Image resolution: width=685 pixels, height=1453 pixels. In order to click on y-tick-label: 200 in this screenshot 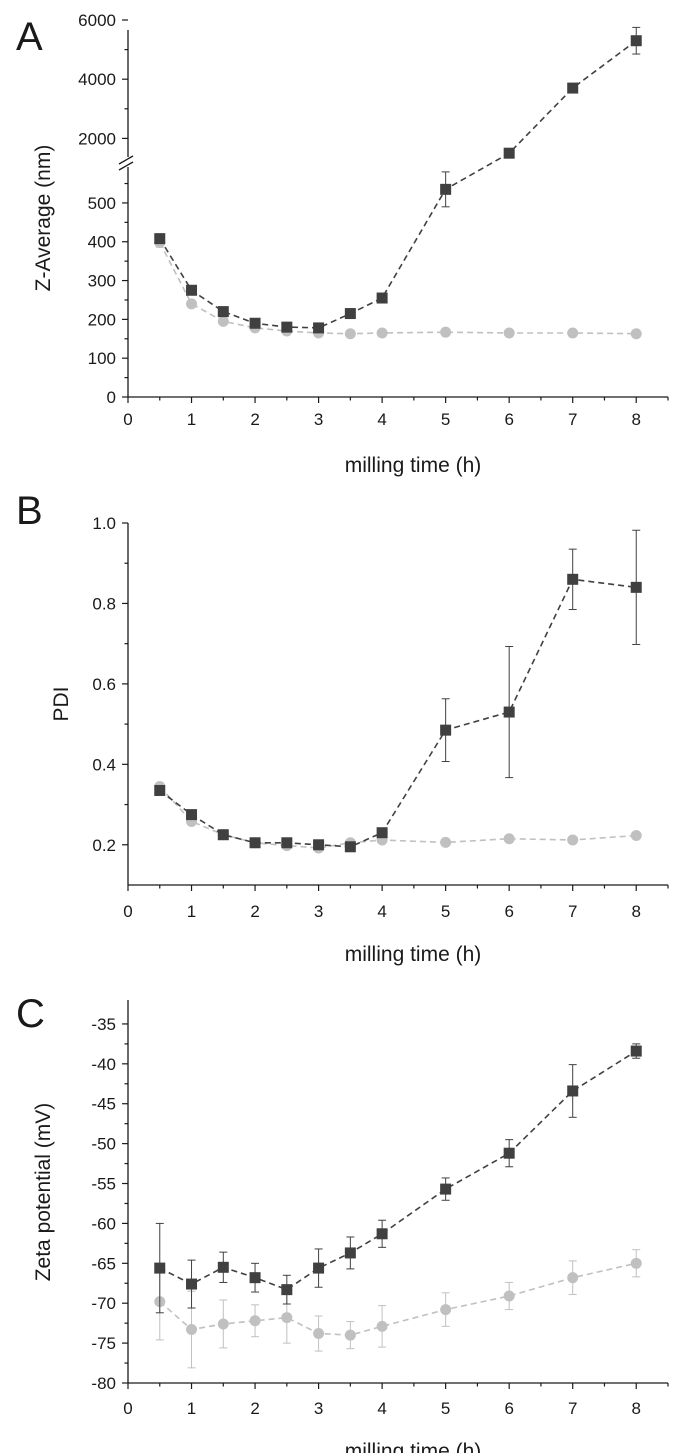, I will do `click(102, 319)`.